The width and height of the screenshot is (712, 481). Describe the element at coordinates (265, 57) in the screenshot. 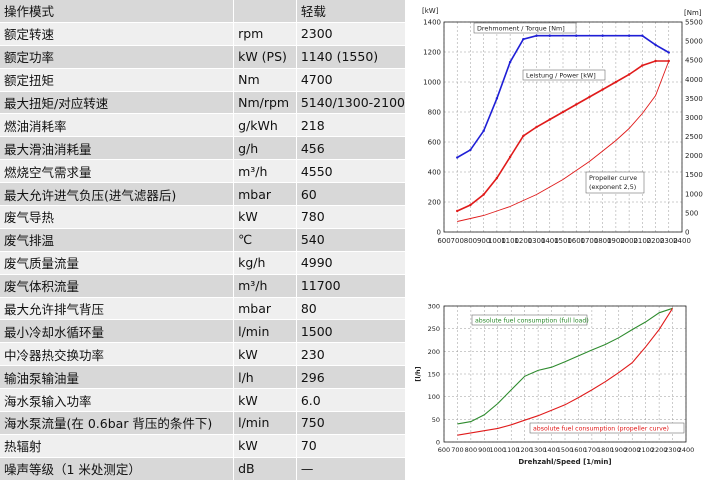

I see `table-cell-unit: kW (PS)` at that location.